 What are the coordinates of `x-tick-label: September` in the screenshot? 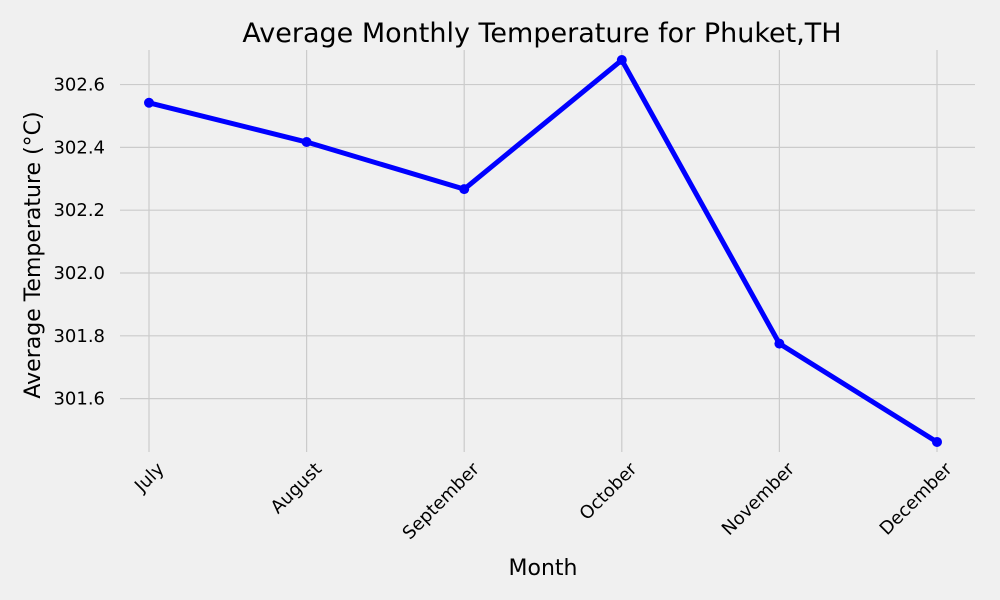 It's located at (442, 501).